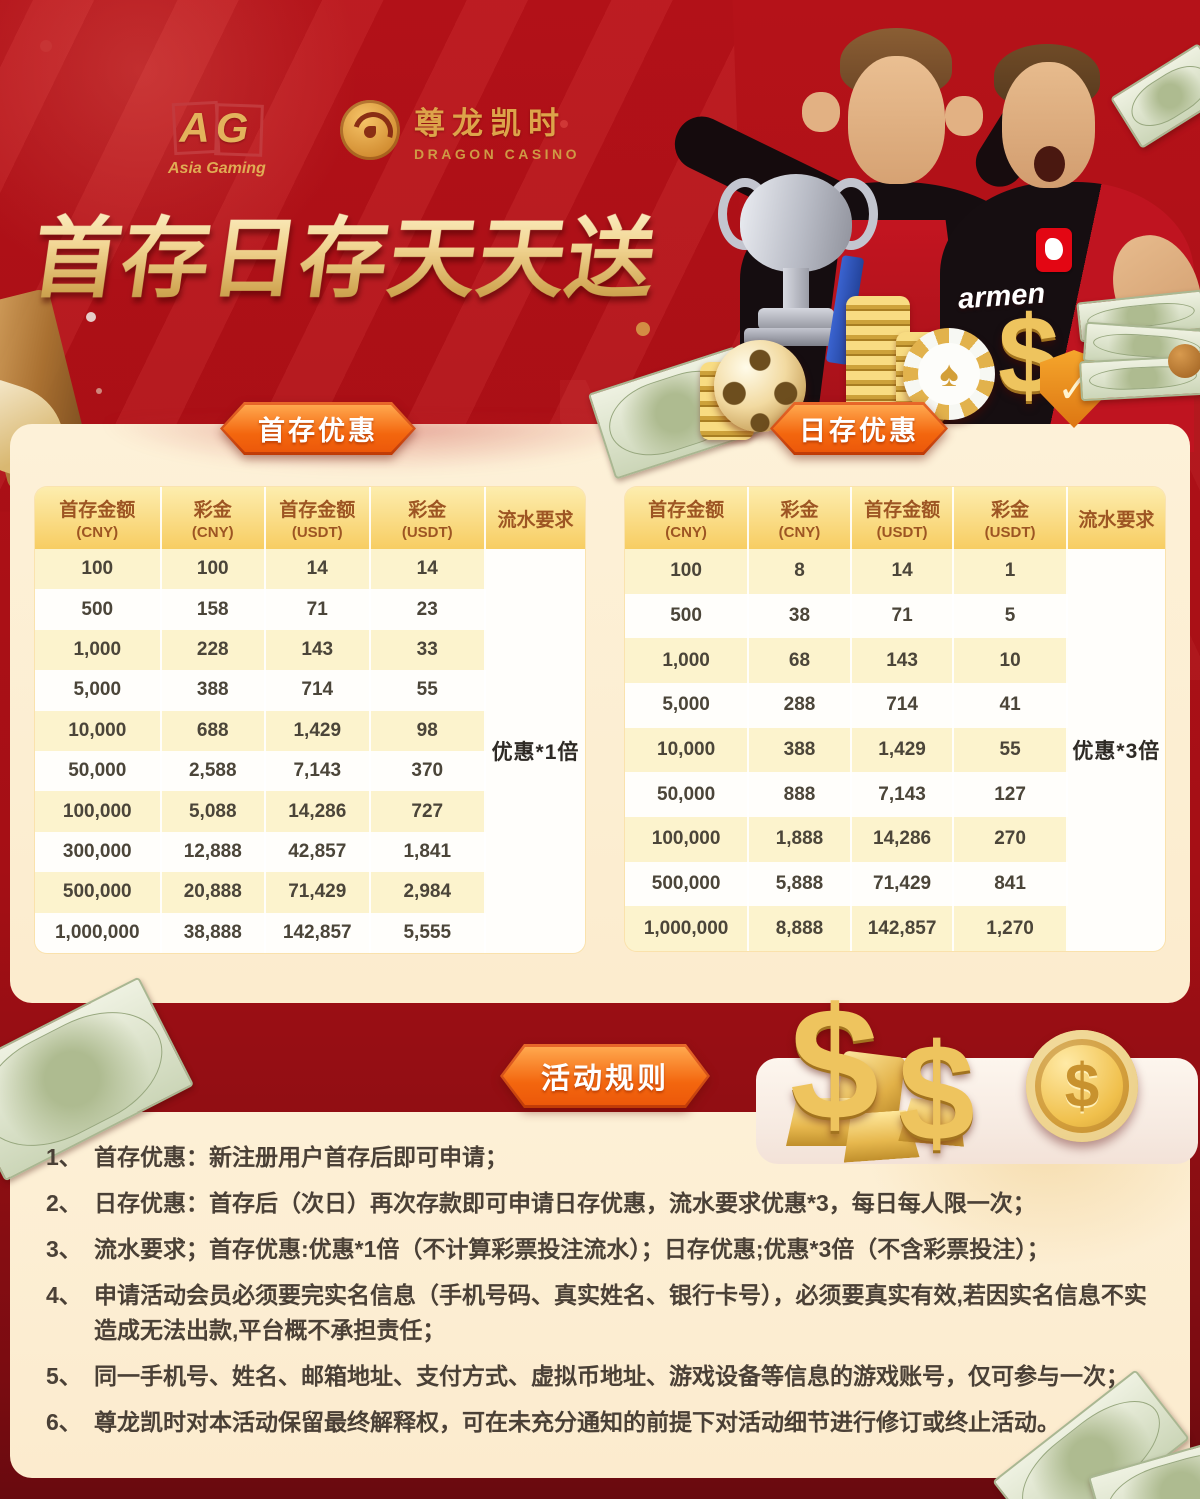 The image size is (1200, 1499). Describe the element at coordinates (605, 1076) in the screenshot. I see `rules-badge: 活动规则` at that location.